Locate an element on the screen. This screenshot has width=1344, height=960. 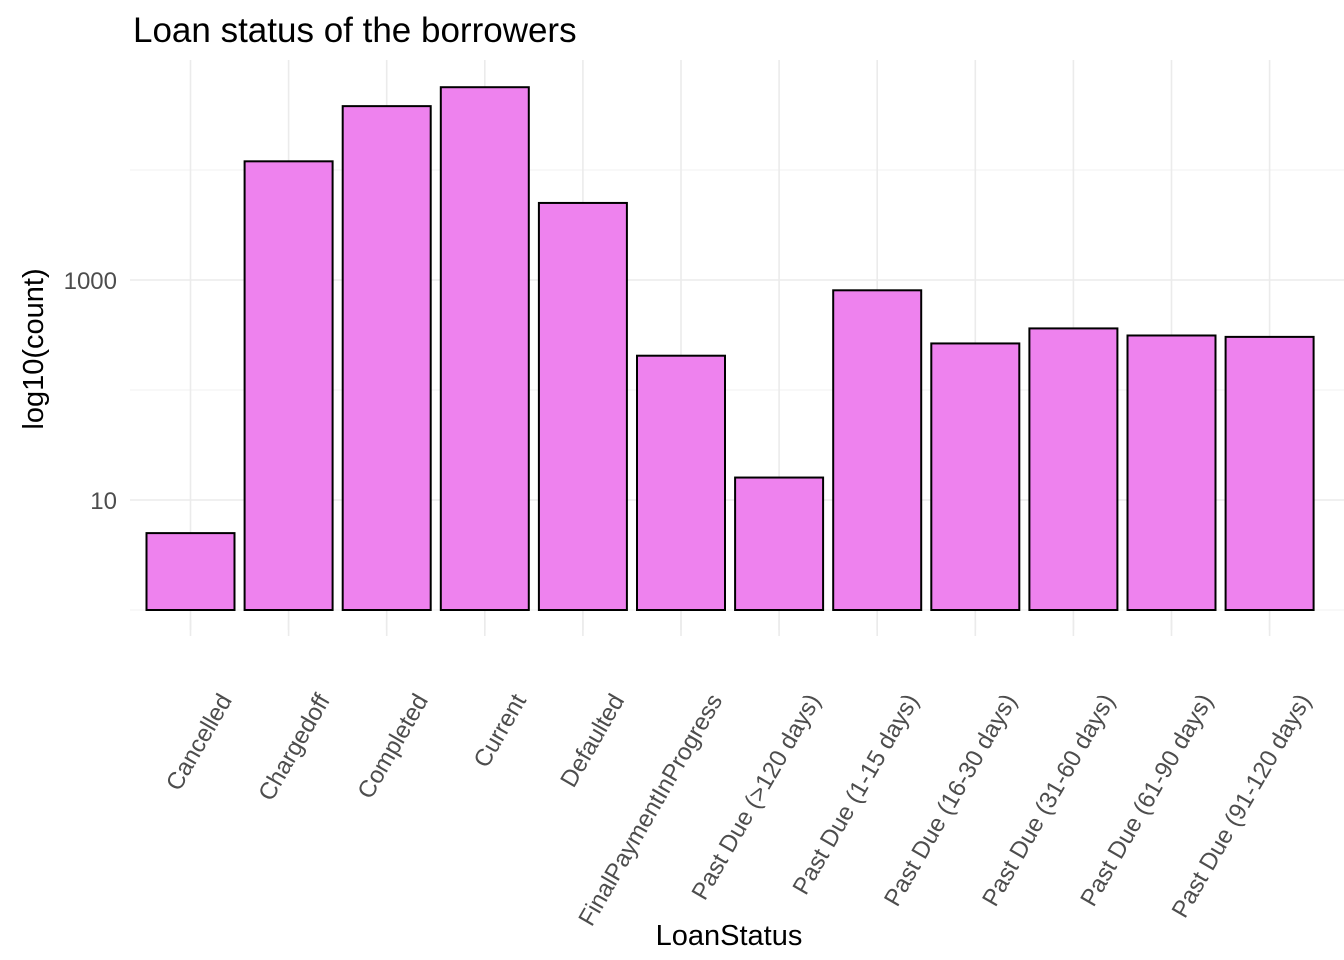
x-tick-marks is located at coordinates (730, 628).